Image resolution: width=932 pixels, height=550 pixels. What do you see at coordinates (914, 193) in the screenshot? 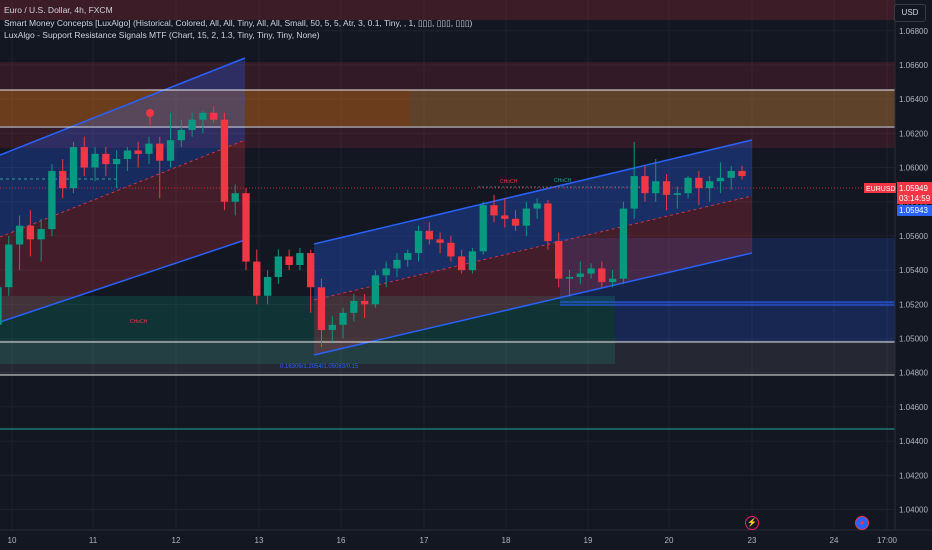
I see `last-price-bg` at bounding box center [914, 193].